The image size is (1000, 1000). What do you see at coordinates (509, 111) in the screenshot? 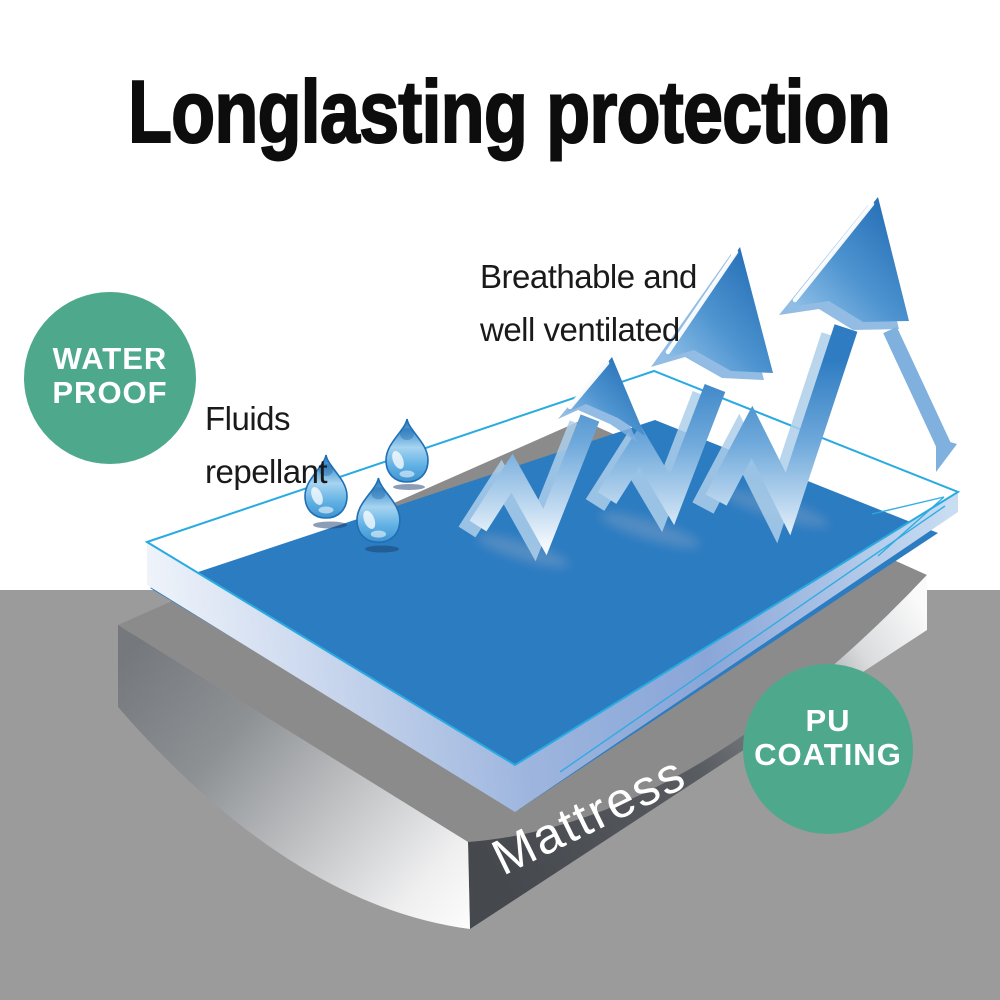
I see `page-title: Longlasting protection` at bounding box center [509, 111].